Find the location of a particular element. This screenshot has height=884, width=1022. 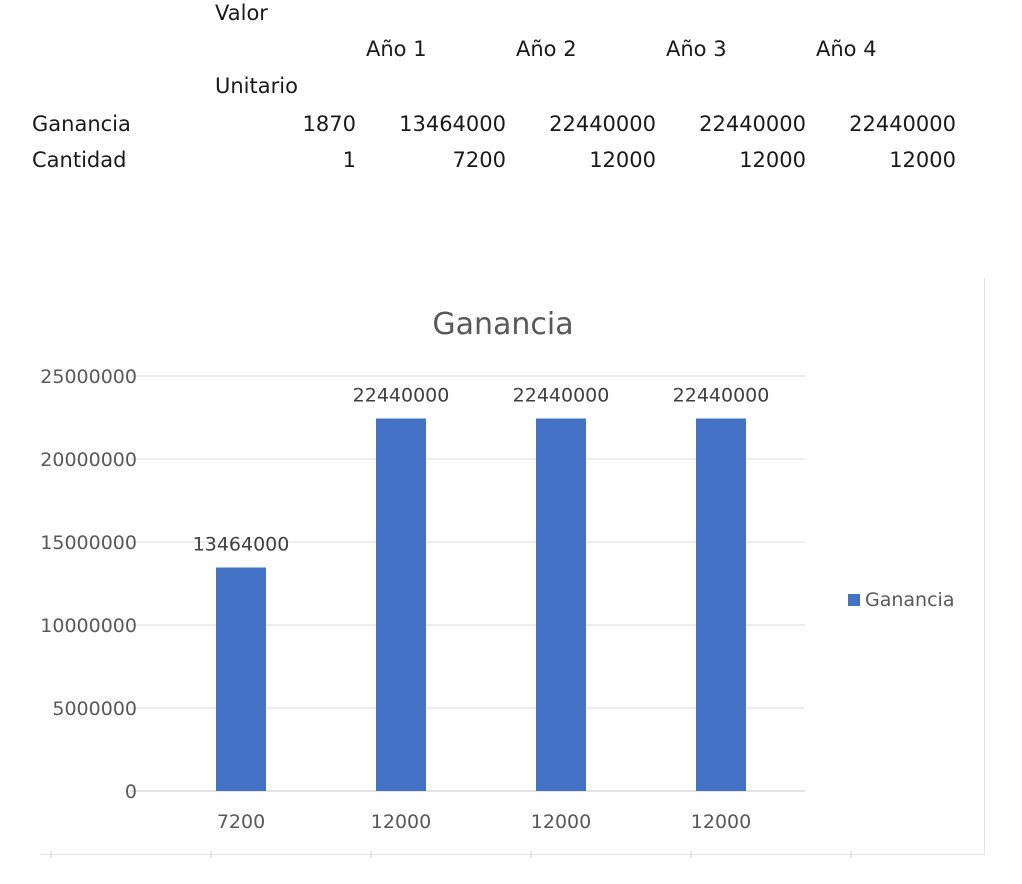

header-unitario: Unitario is located at coordinates (256, 86).